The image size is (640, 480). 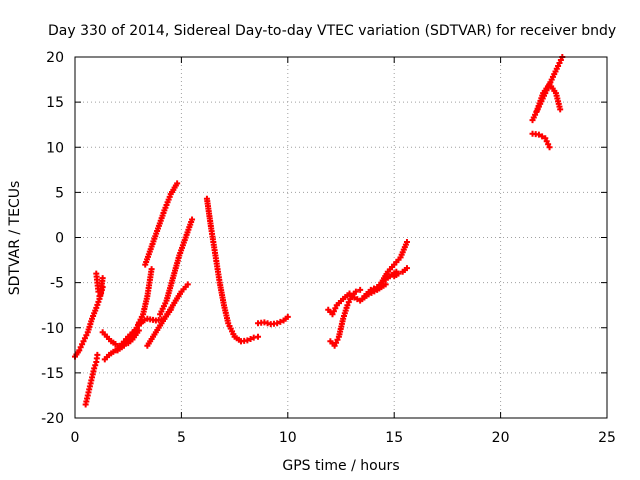 I want to click on x-tick-label: 20, so click(x=501, y=438).